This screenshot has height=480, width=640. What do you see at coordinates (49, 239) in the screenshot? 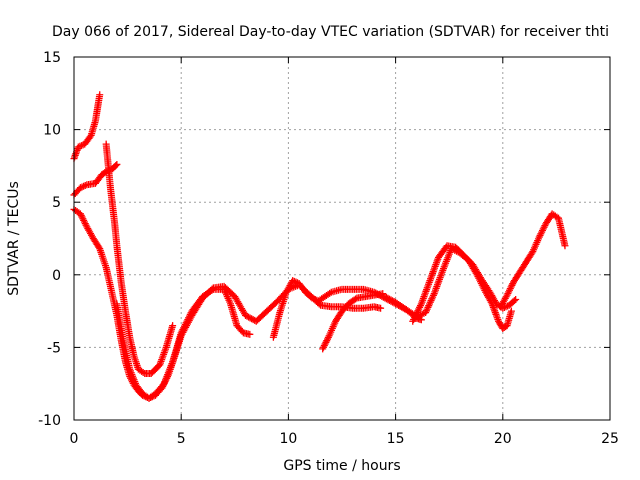
I see `y-axis-tick-labels: -10 -5 0 5 10 15` at bounding box center [49, 239].